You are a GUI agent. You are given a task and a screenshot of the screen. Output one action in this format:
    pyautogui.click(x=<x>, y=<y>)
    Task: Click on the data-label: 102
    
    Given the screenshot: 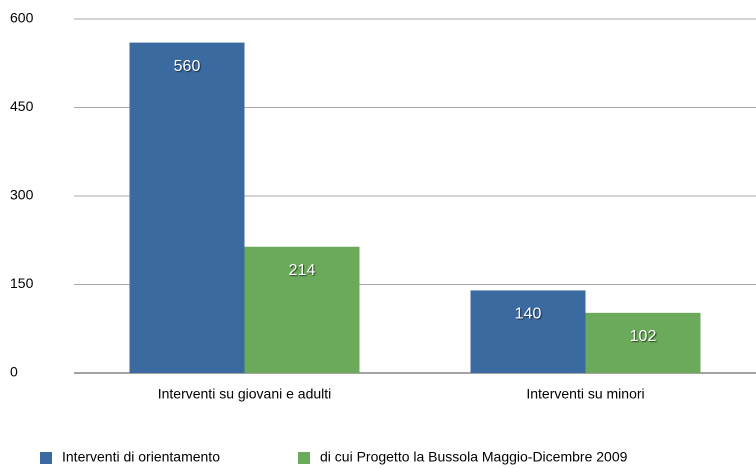 What is the action you would take?
    pyautogui.click(x=643, y=336)
    